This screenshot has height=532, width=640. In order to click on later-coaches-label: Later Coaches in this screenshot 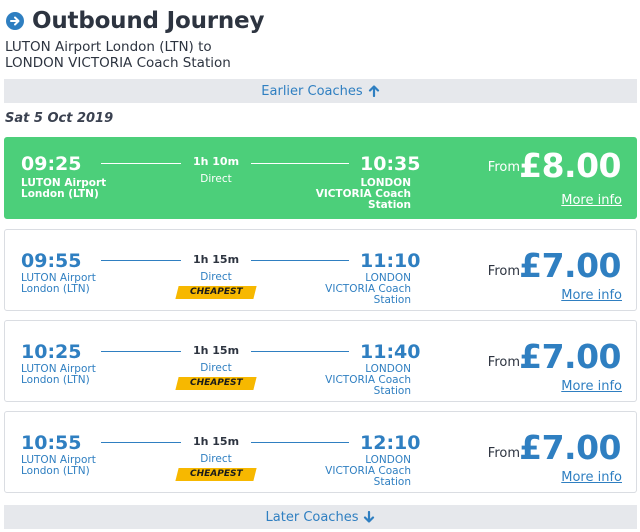, I will do `click(312, 517)`.